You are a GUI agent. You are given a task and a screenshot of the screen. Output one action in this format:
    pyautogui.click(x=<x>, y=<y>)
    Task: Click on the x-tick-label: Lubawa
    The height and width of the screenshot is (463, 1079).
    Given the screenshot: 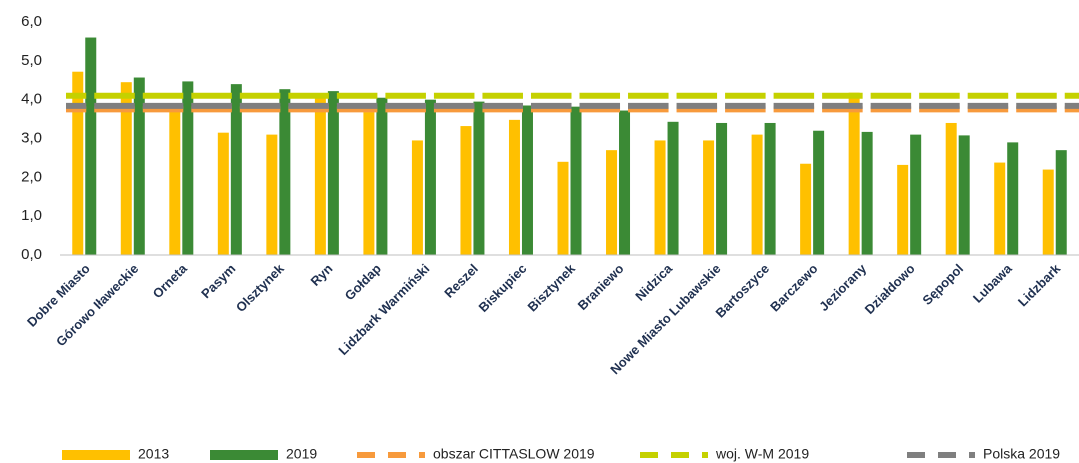 What is the action you would take?
    pyautogui.click(x=992, y=282)
    